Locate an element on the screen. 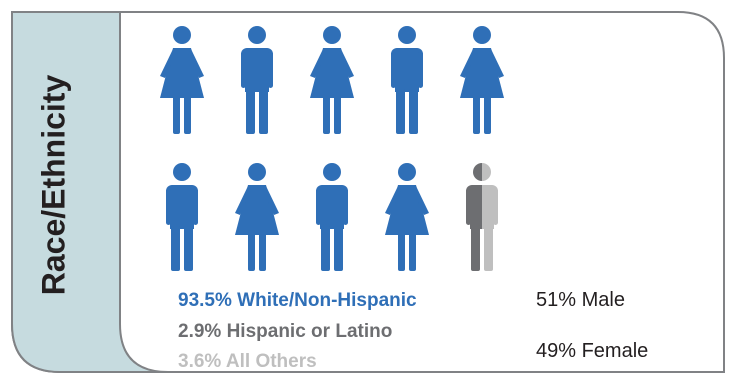  legend-all-others: 3.6% All Others is located at coordinates (247, 361).